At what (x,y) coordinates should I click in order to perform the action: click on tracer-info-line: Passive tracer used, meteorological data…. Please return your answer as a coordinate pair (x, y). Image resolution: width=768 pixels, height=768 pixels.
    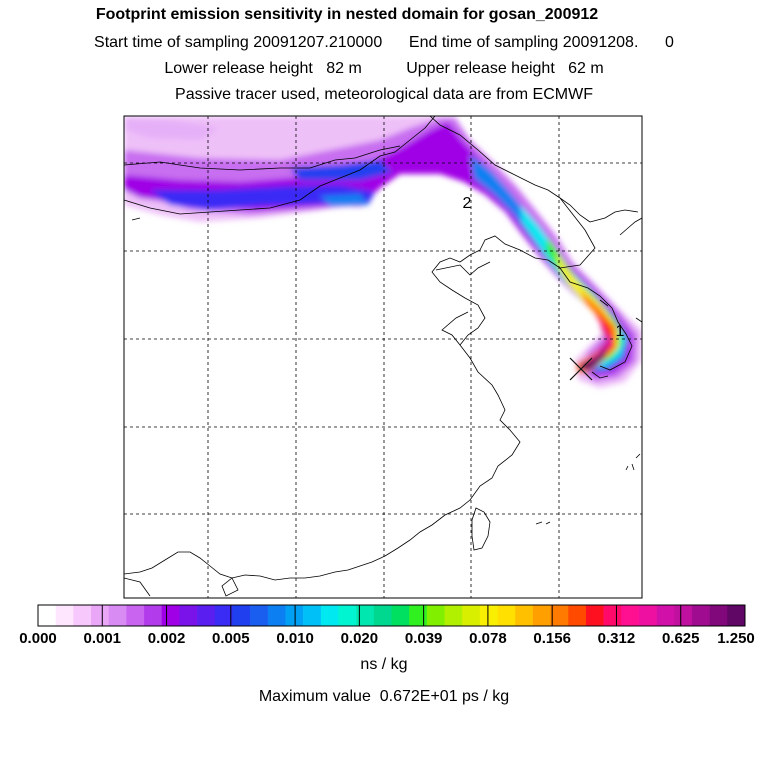
    Looking at the image, I should click on (384, 94).